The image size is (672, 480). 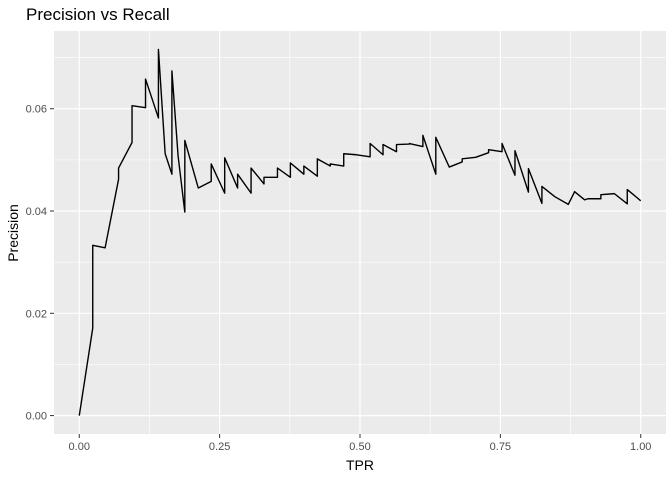 I want to click on y-tick-label: 0.00, so click(x=36, y=417).